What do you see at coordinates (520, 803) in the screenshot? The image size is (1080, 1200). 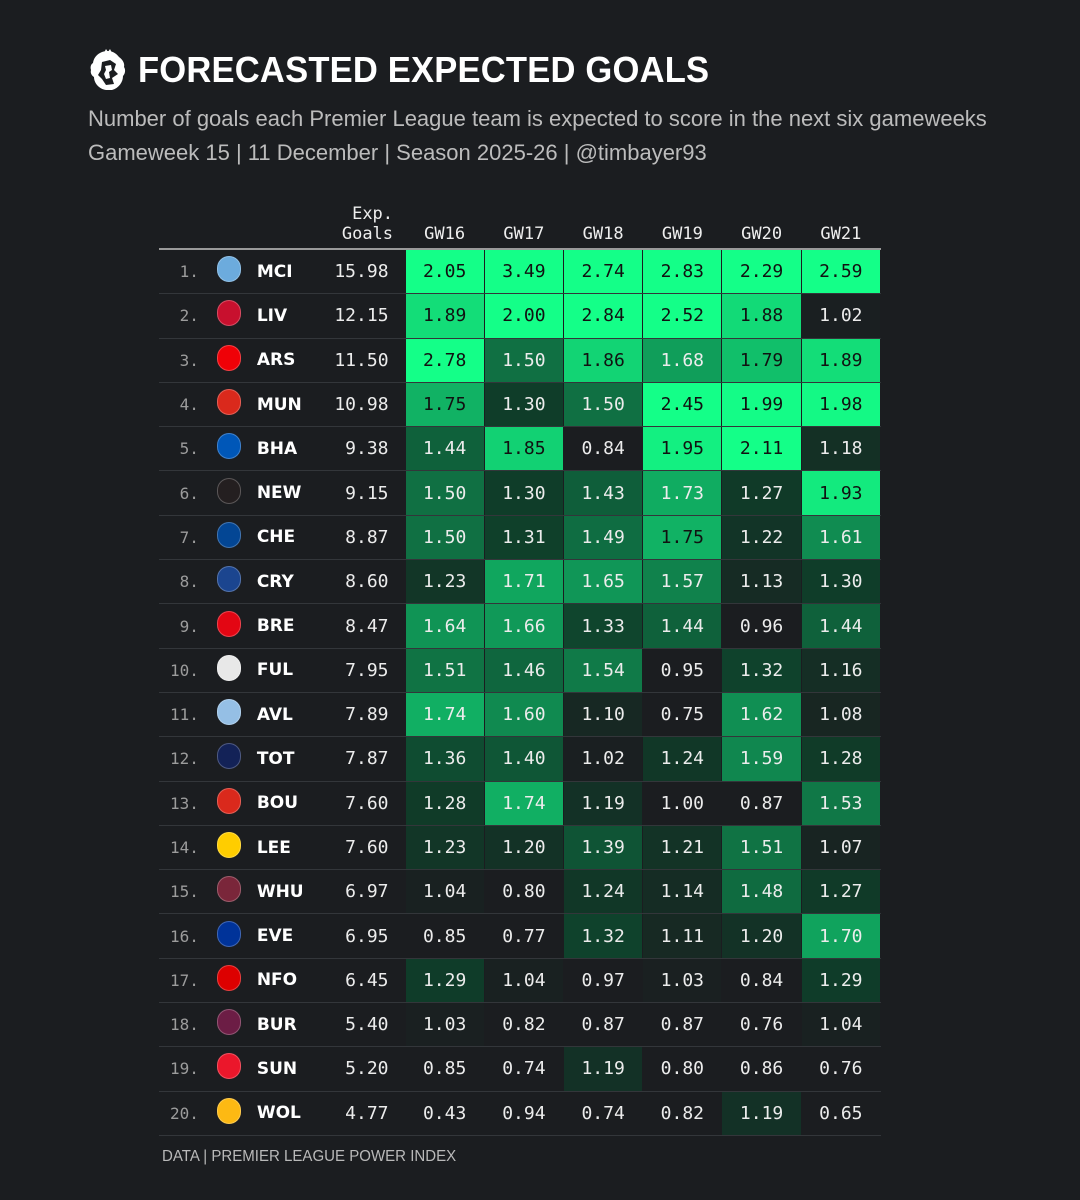 I see `table-row: 13. BOU 7.60 1.28 1.74 1.19 1.00 0.87 1.53` at bounding box center [520, 803].